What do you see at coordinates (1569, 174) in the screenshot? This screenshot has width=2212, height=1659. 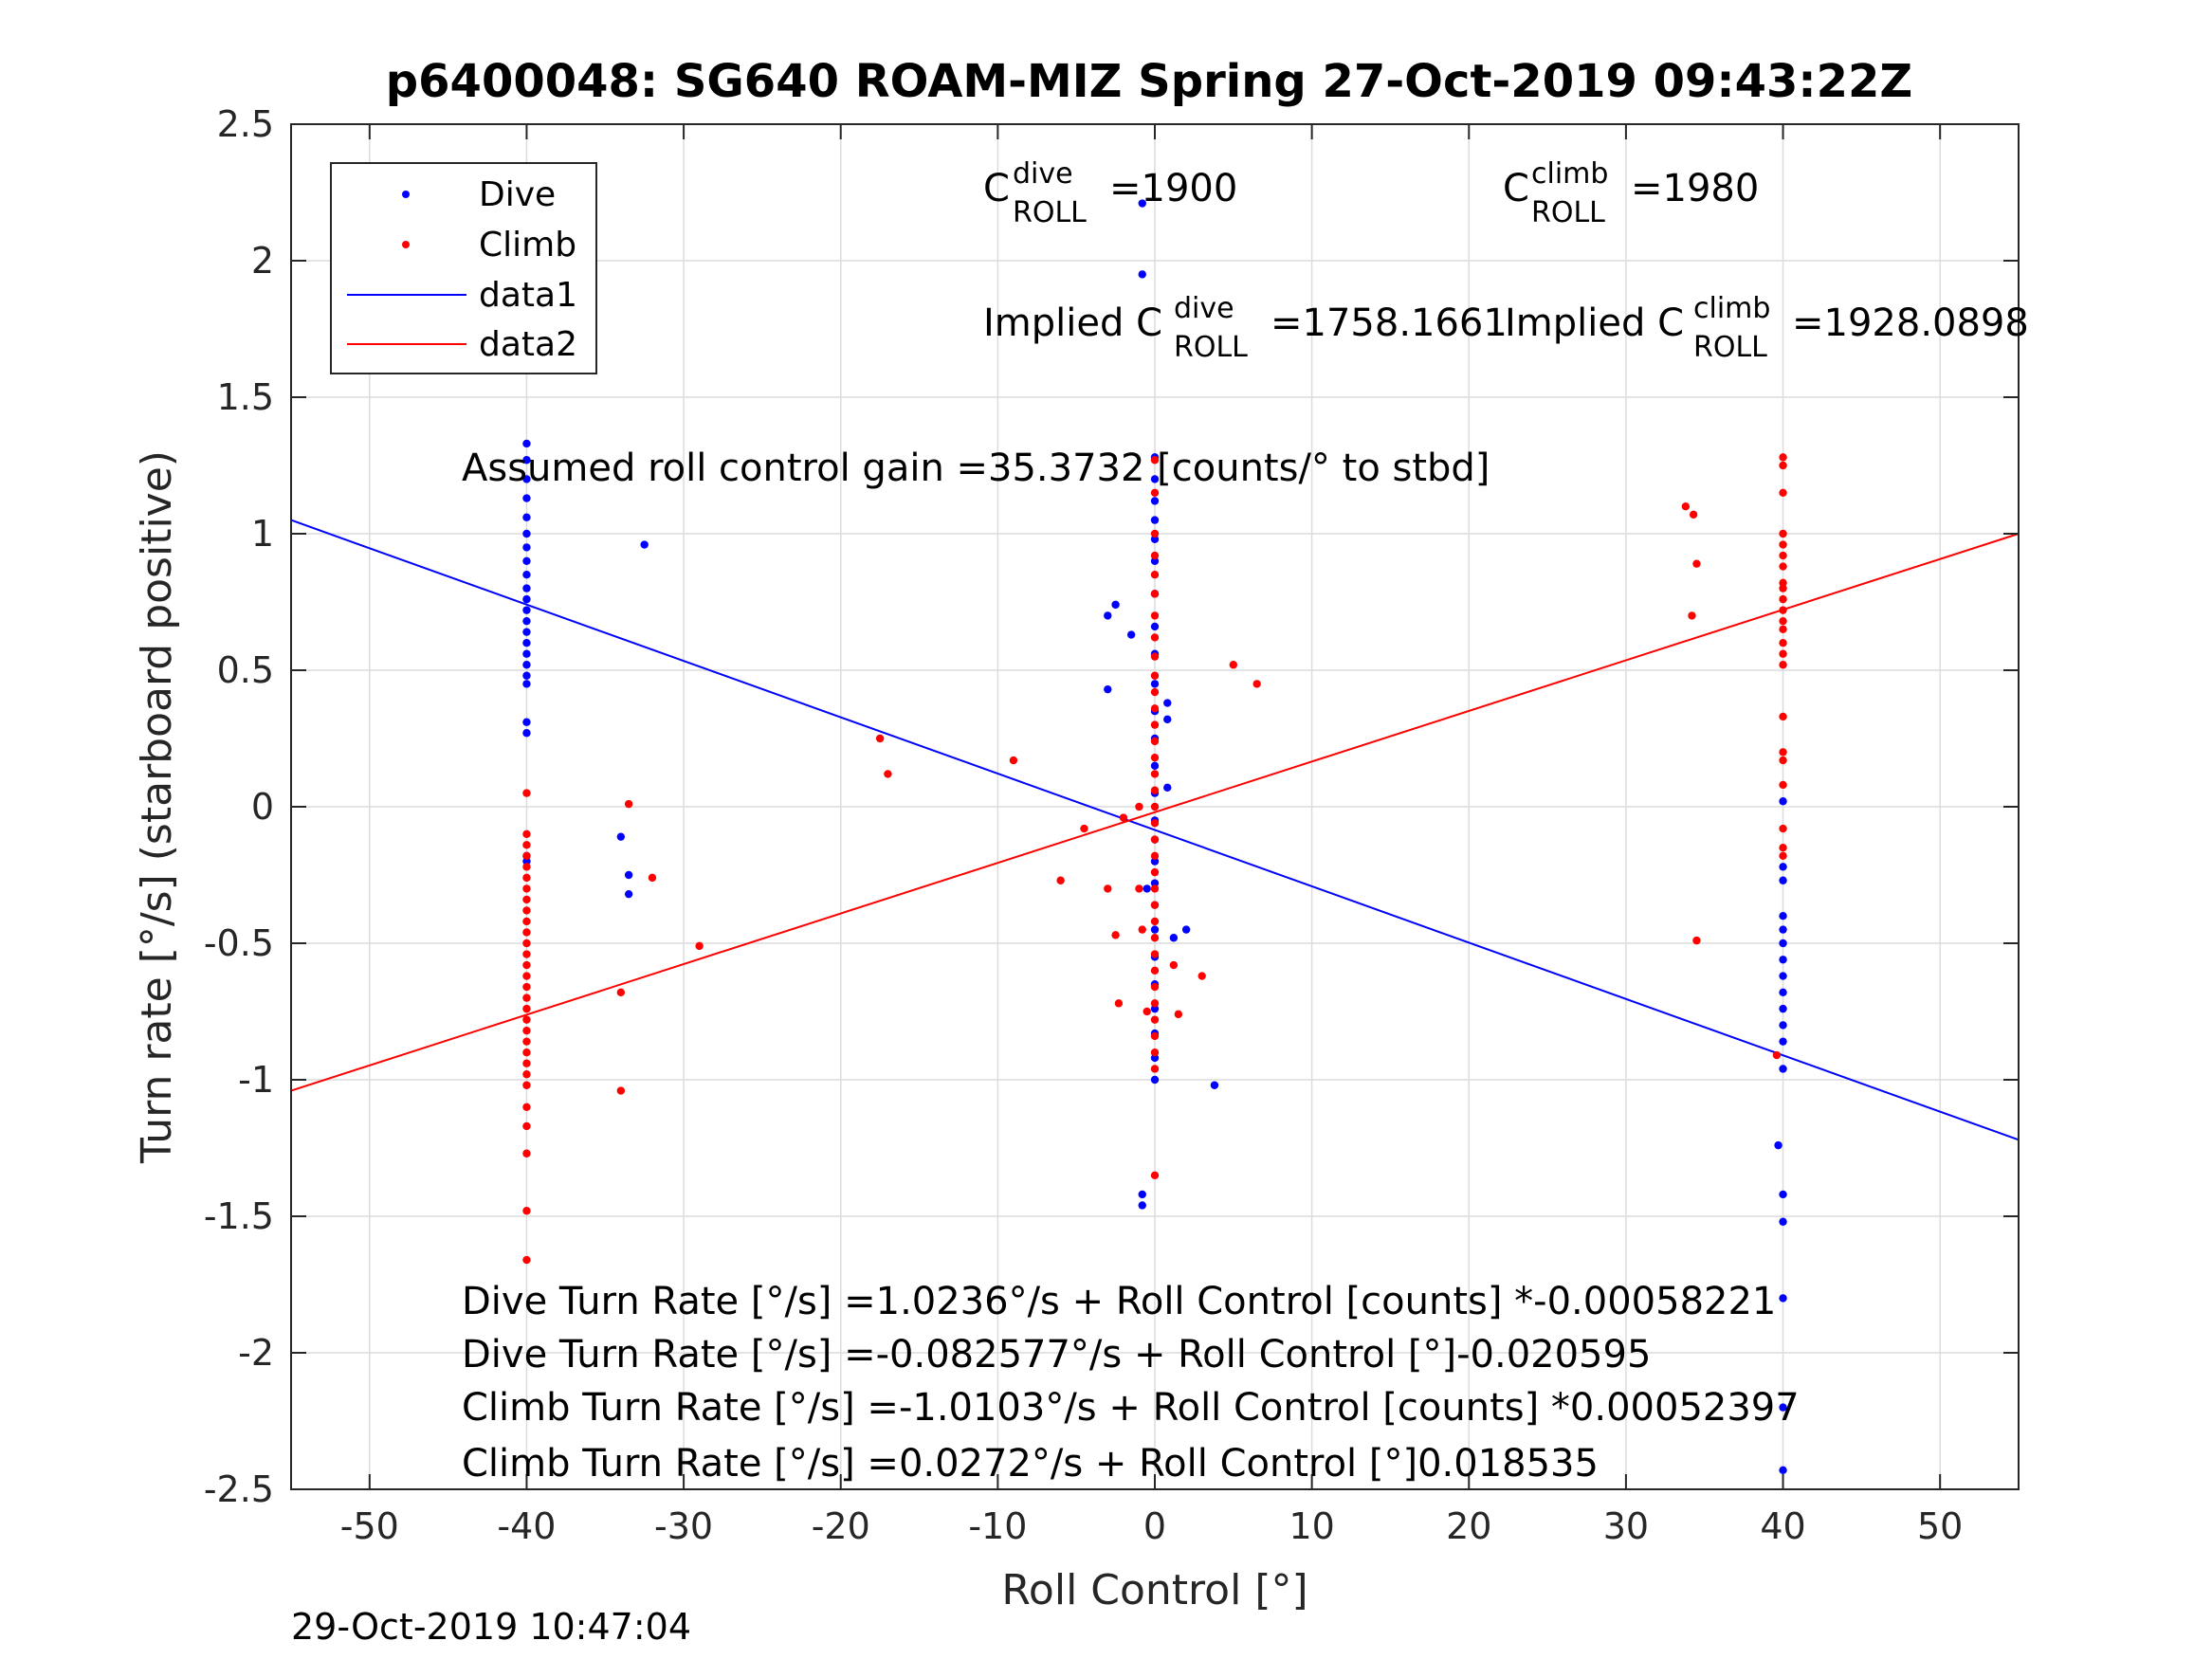 I see `c-roll-climb-sup: climb` at bounding box center [1569, 174].